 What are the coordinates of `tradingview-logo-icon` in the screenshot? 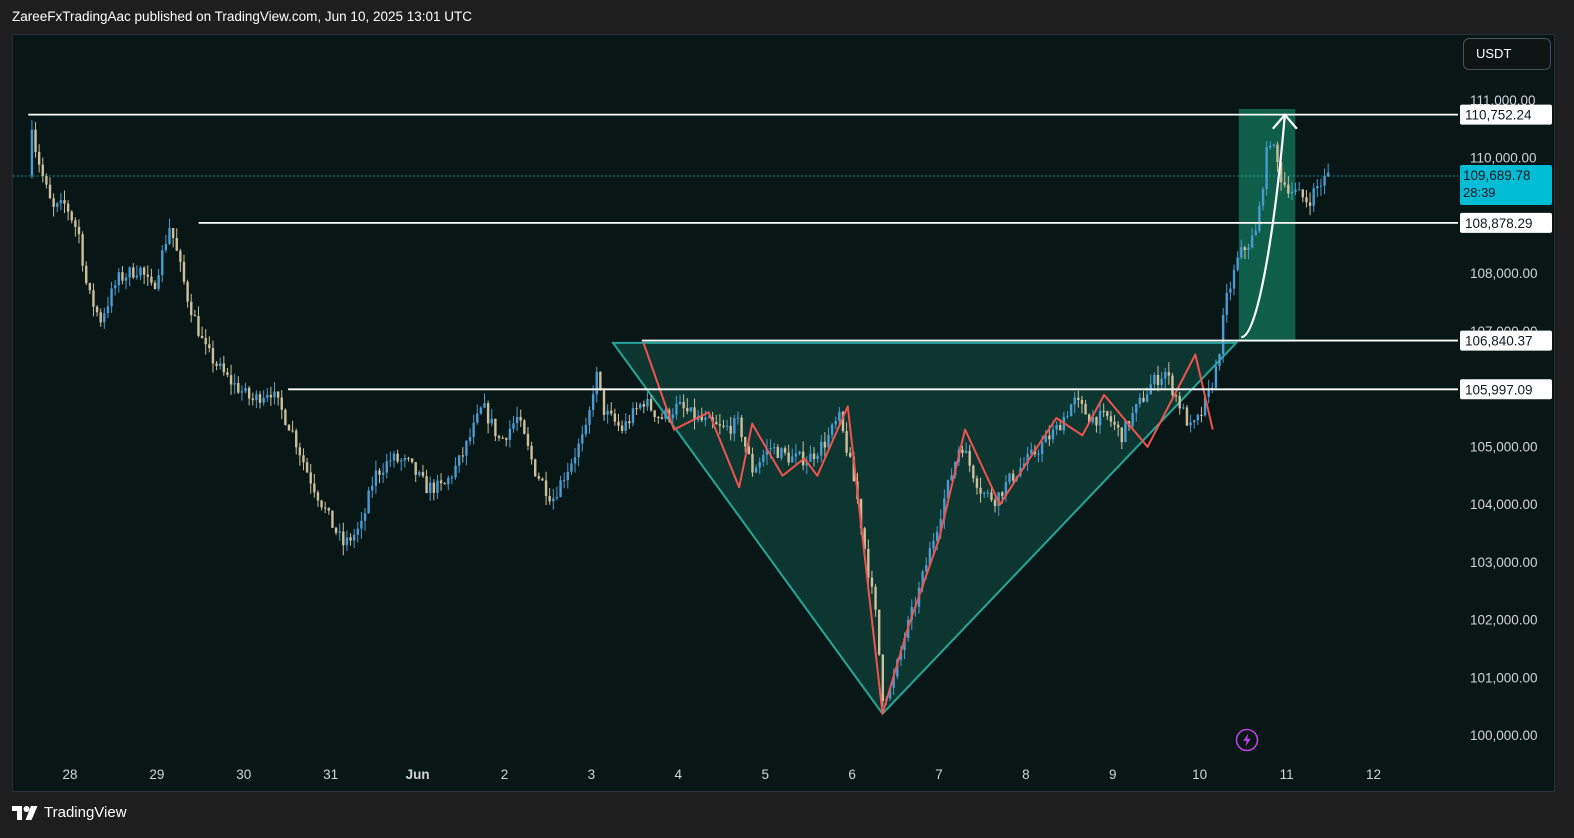 It's located at (25, 813).